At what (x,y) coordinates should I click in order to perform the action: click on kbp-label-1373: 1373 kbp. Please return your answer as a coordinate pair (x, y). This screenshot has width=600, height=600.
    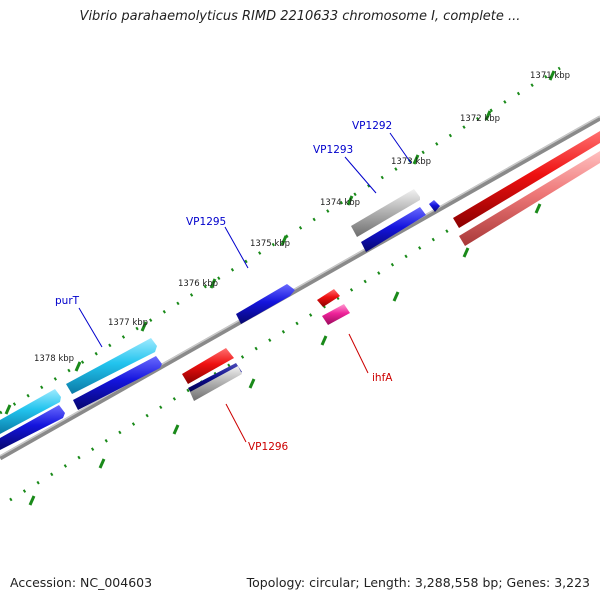
    Looking at the image, I should click on (411, 162).